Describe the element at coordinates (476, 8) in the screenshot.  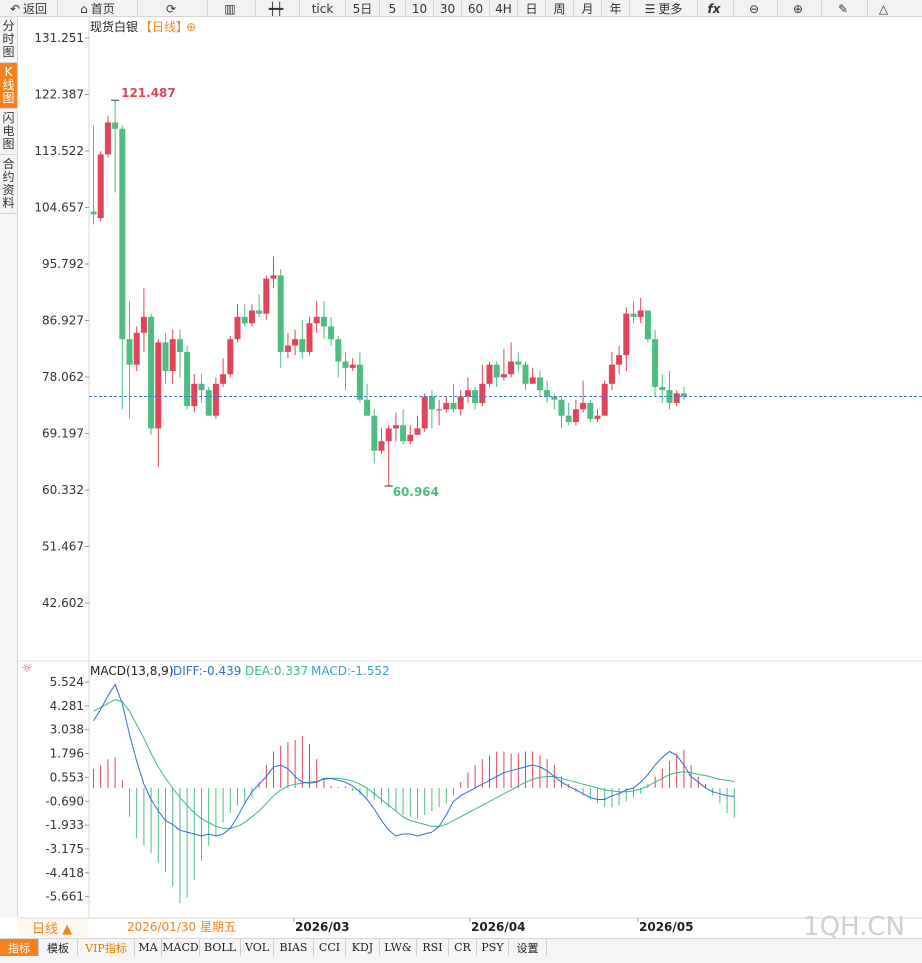
I see `period-60-button: 60` at that location.